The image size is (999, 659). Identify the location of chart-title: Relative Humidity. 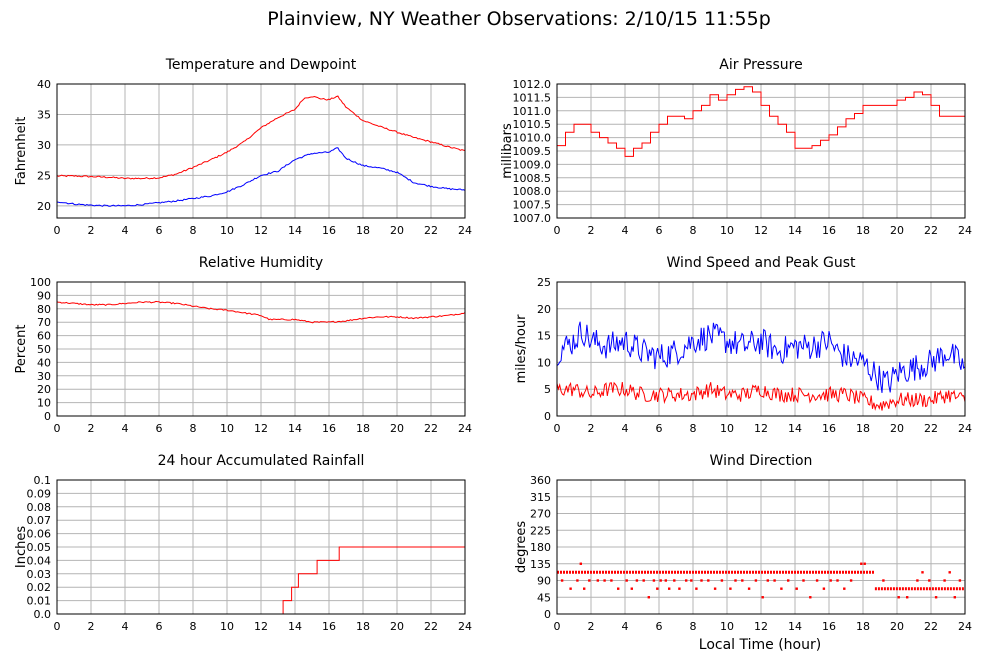
(261, 263).